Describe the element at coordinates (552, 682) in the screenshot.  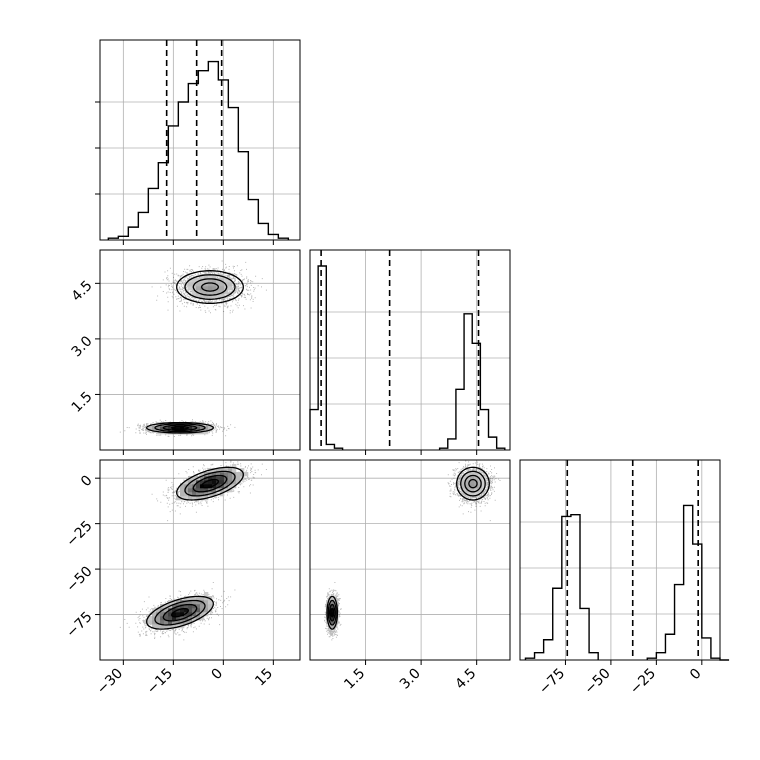
I see `xtick-label-2-0: −75` at that location.